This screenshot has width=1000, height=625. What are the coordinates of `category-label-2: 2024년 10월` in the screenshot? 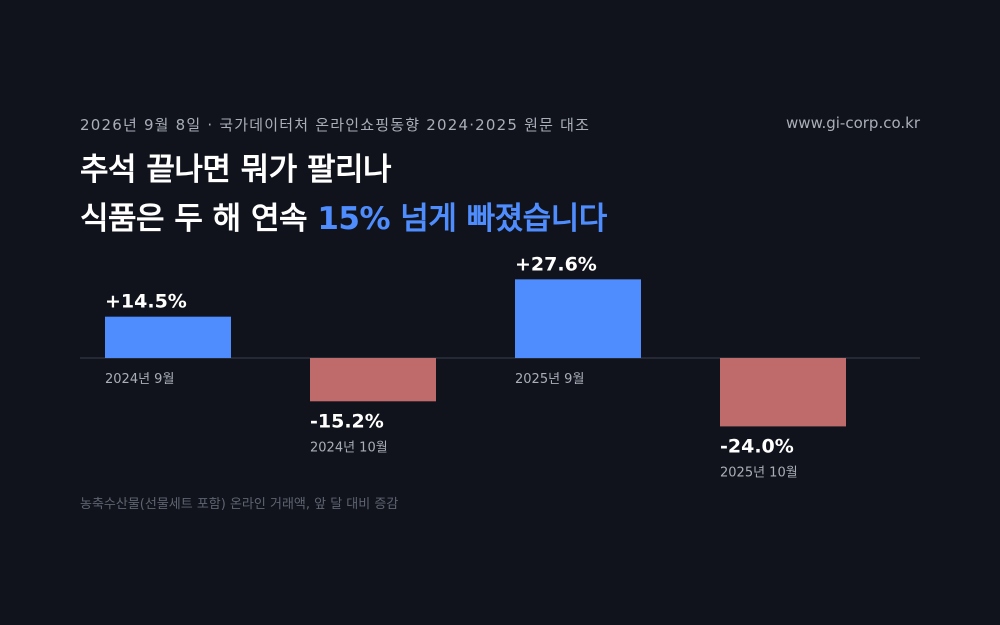 It's located at (349, 447).